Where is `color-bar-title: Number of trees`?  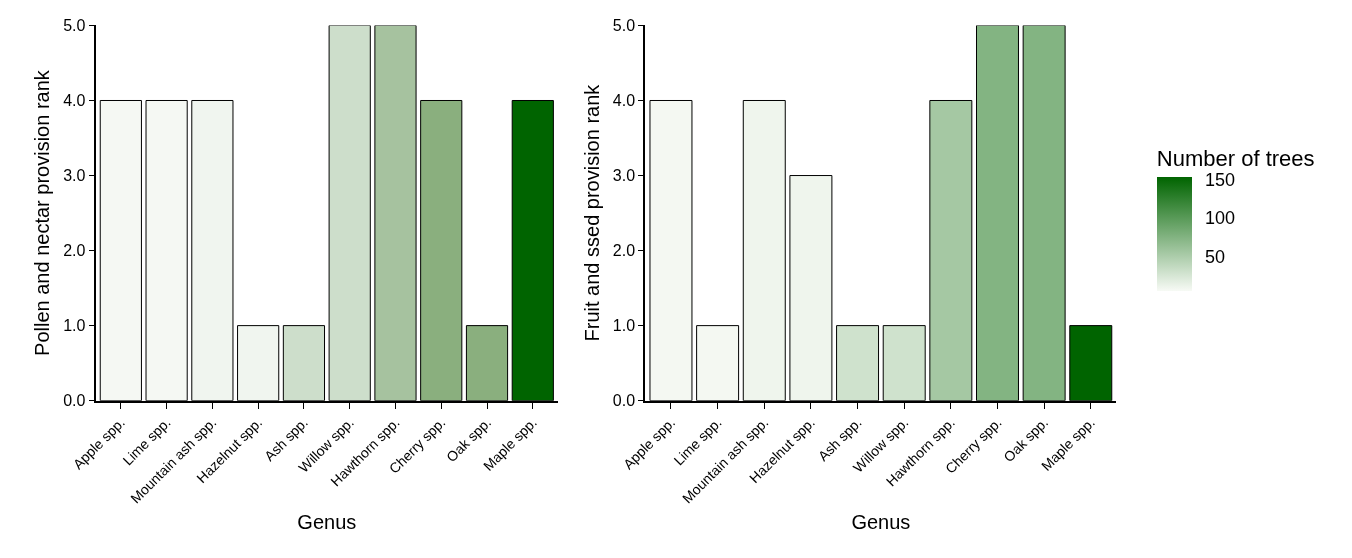
color-bar-title: Number of trees is located at coordinates (1235, 159).